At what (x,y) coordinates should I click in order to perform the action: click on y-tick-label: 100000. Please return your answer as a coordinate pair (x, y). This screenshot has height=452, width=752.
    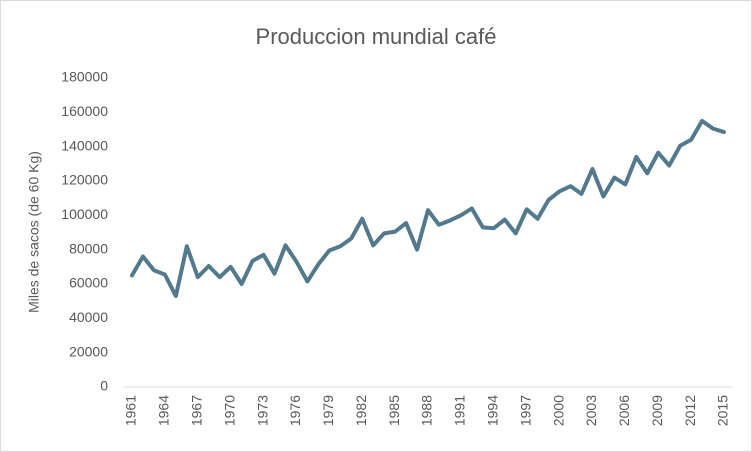
    Looking at the image, I should click on (84, 214).